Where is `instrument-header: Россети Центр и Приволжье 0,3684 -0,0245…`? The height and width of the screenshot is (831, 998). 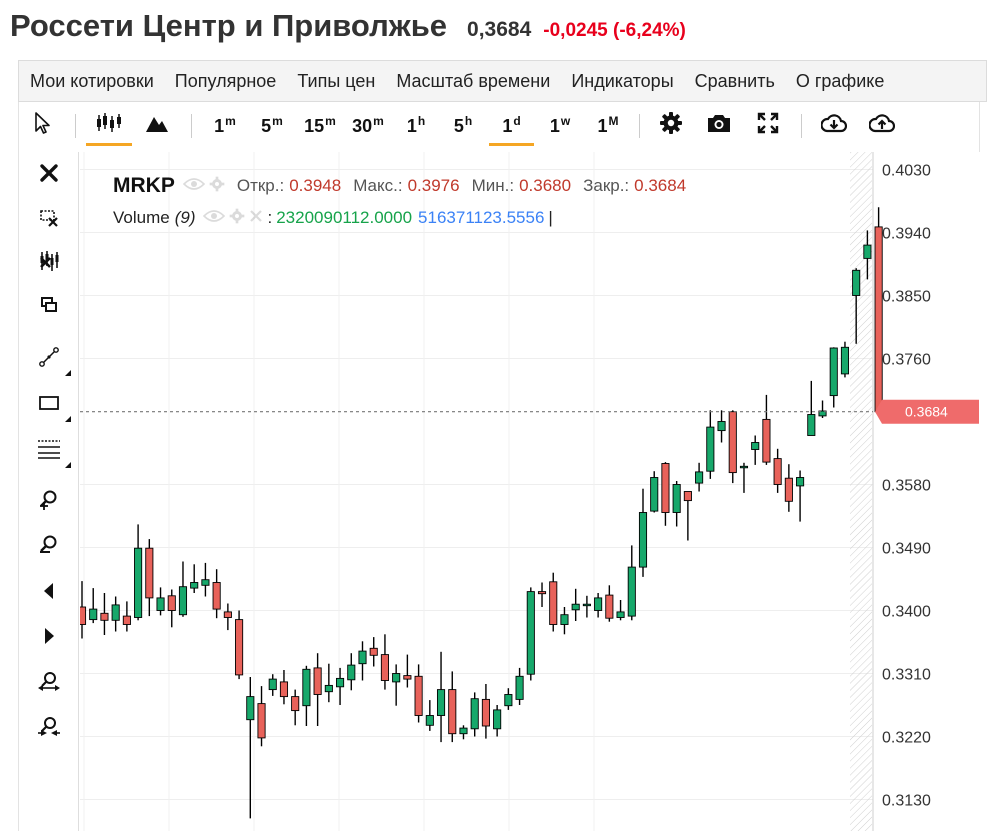 instrument-header: Россети Центр и Приволжье 0,3684 -0,0245… is located at coordinates (348, 30).